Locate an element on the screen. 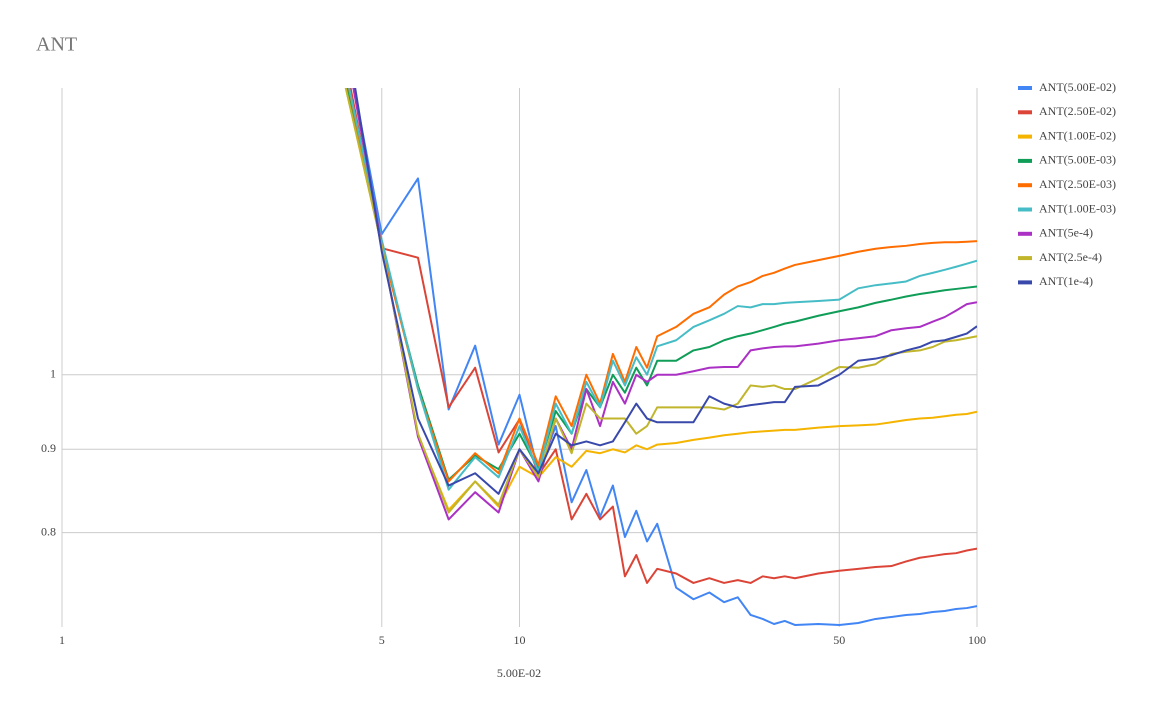 This screenshot has width=1159, height=716. y-tick-label: 1 is located at coordinates (53, 374).